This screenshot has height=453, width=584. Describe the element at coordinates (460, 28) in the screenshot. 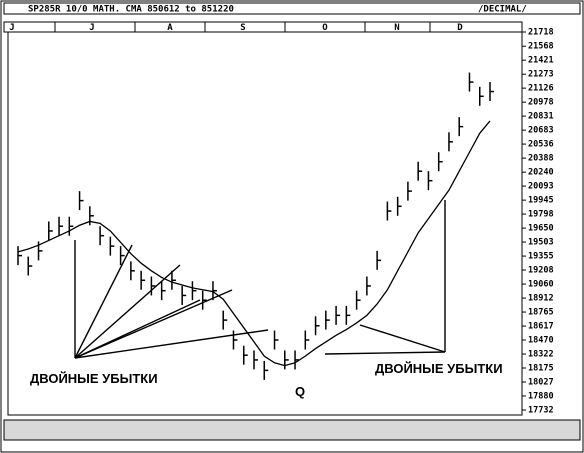

I see `x-tick-label: D` at that location.